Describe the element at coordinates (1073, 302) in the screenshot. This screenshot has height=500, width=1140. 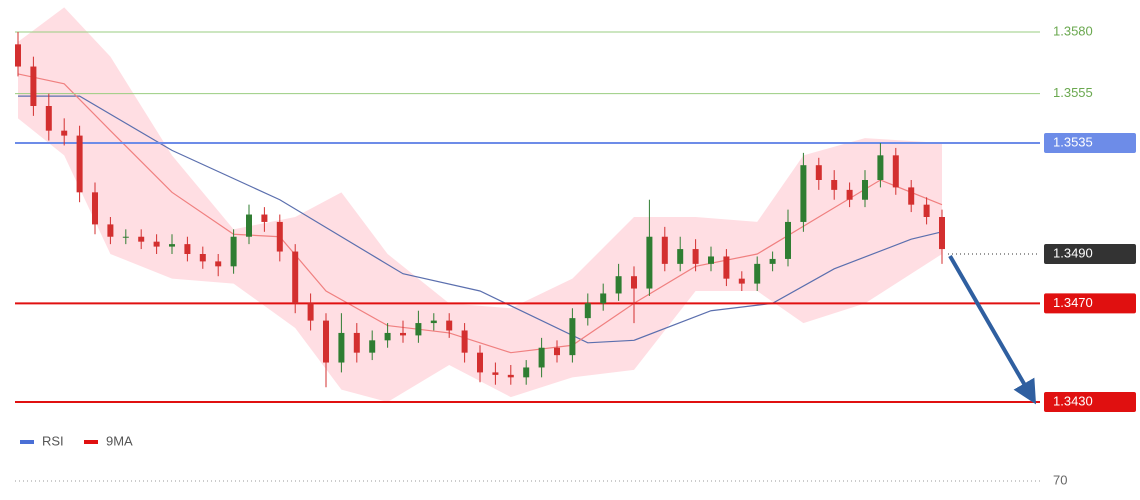
I see `level-label: 1.3470` at that location.